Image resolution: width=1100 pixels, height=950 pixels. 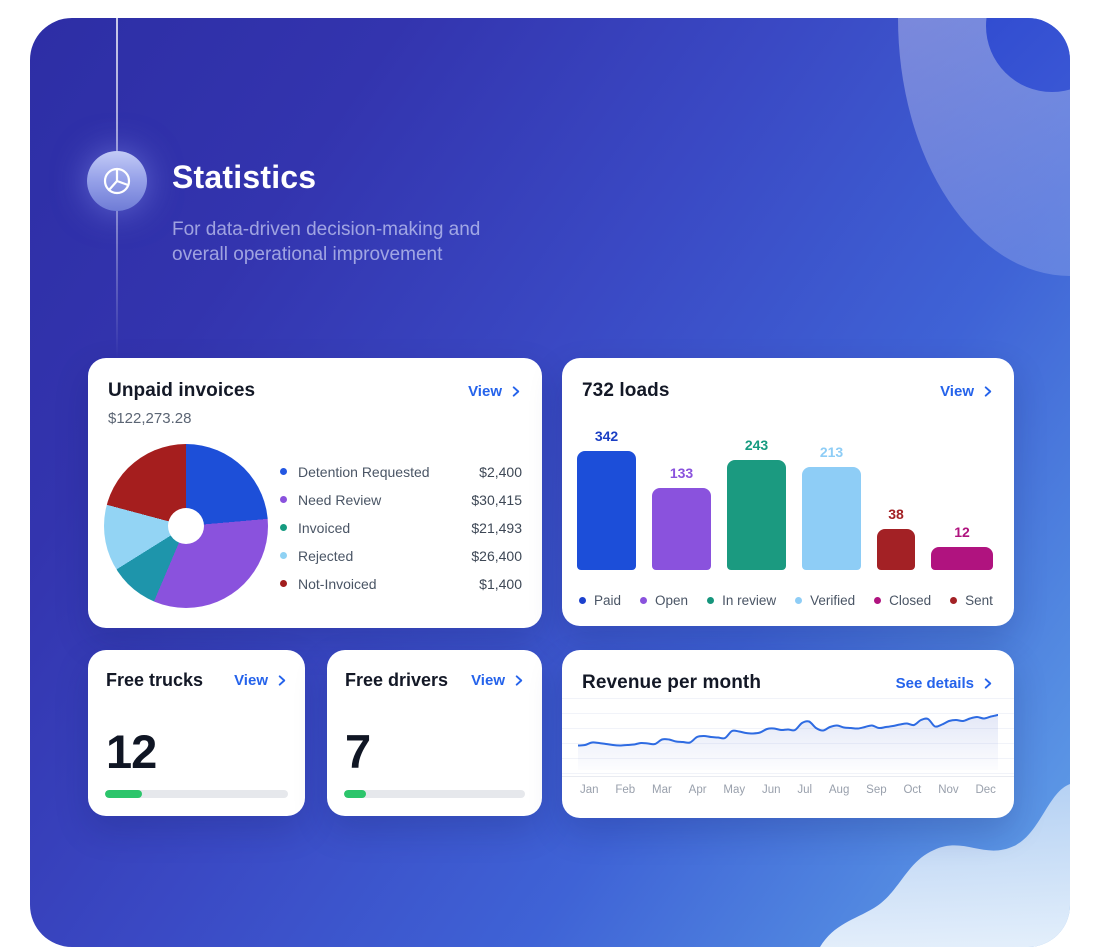 I want to click on legend-value: $1,400, so click(x=500, y=583).